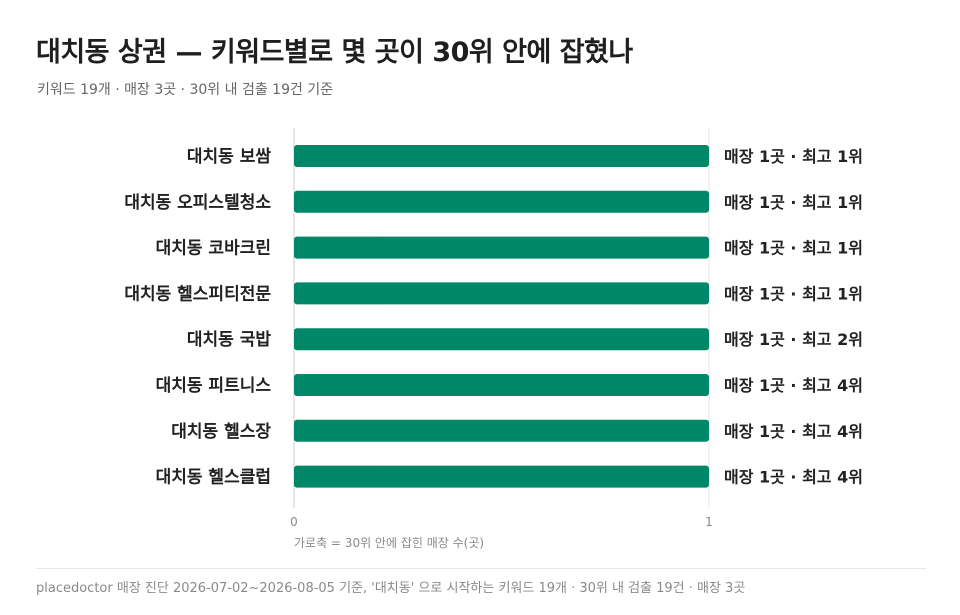 This screenshot has width=960, height=615. I want to click on category-label: 대치동 헬스피티전문, so click(197, 294).